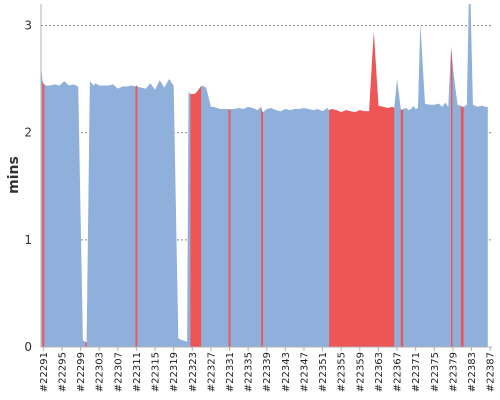  Describe the element at coordinates (491, 372) in the screenshot. I see `x-tick-label: #22387` at that location.